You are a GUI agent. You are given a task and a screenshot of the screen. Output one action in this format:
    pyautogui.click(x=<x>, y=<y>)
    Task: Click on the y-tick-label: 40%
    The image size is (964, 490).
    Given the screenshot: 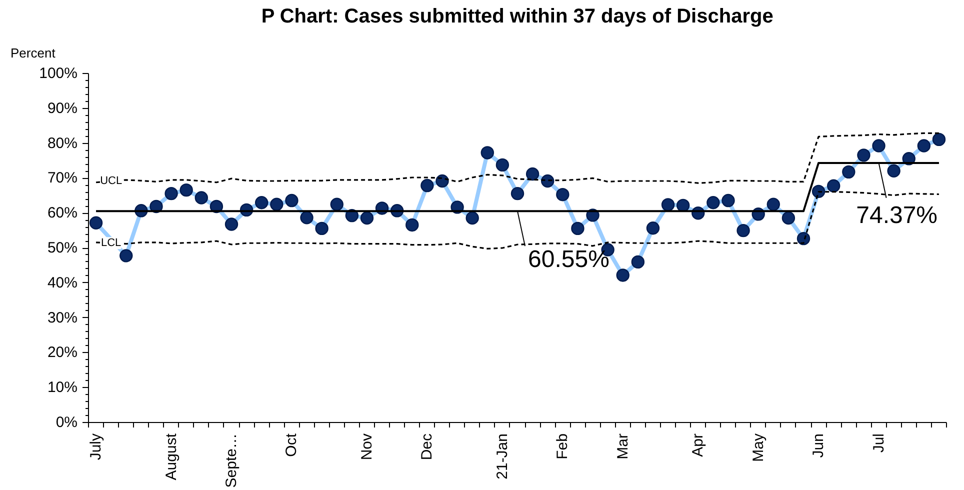 What is the action you would take?
    pyautogui.click(x=62, y=283)
    